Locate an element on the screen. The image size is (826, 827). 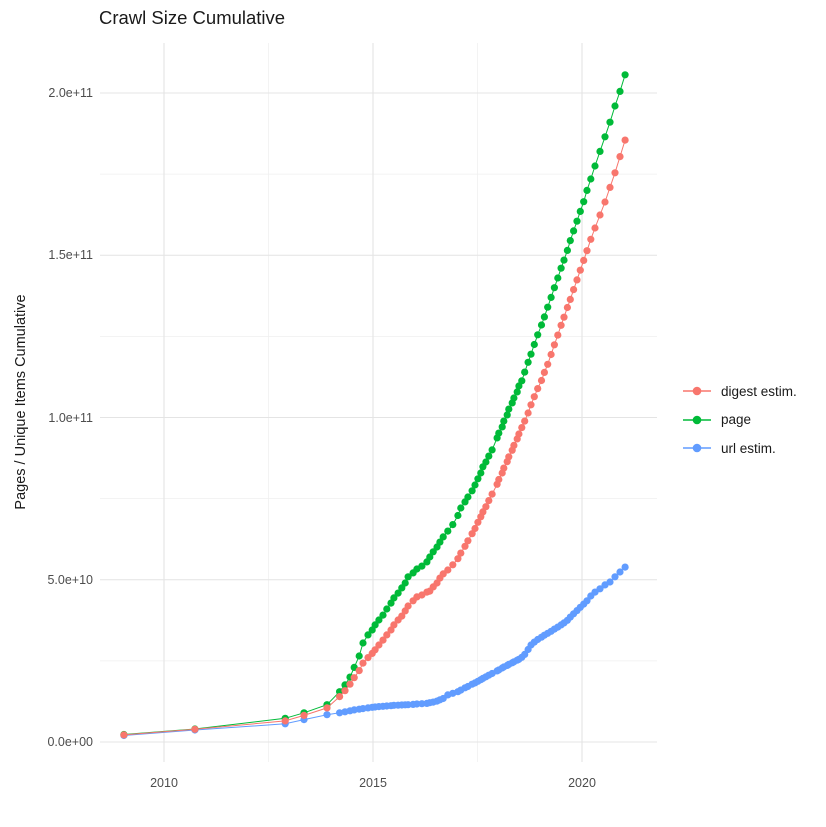
legend-label: digest estim. is located at coordinates (759, 391).